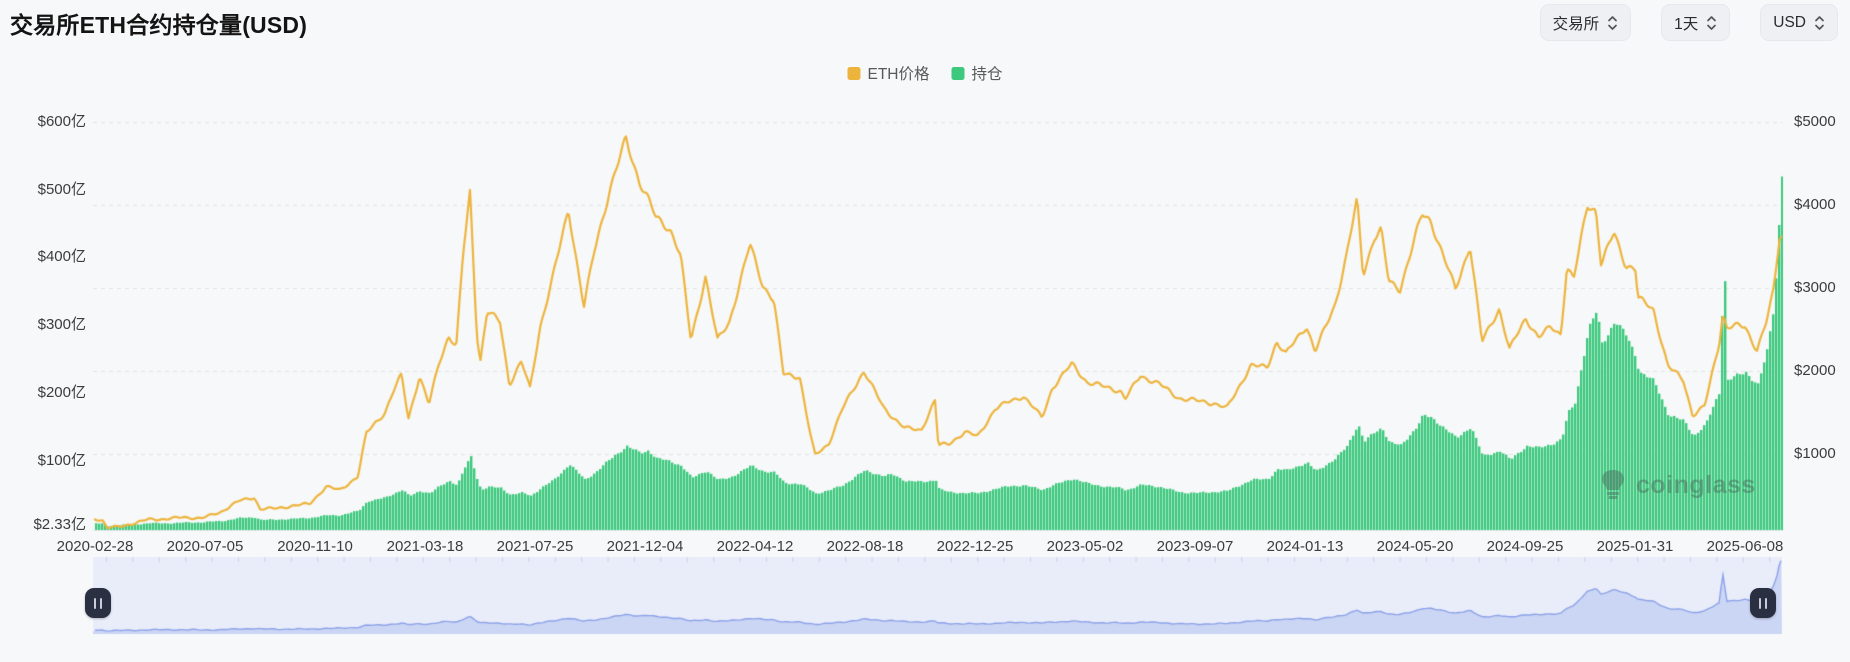  Describe the element at coordinates (1763, 603) in the screenshot. I see `navigator-right-handle` at that location.